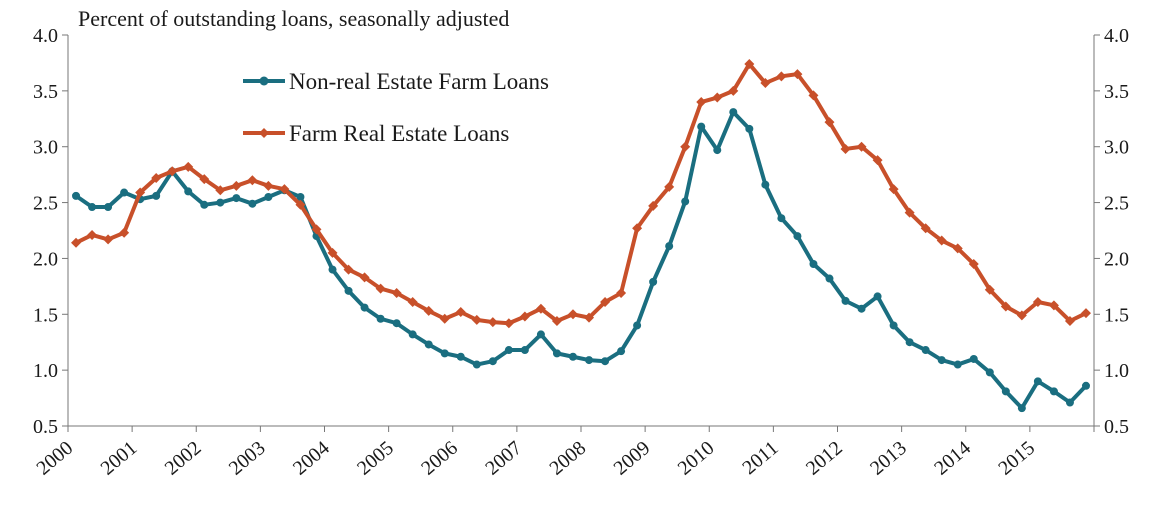  I want to click on y-tick-label-right: 4.0, so click(1116, 36).